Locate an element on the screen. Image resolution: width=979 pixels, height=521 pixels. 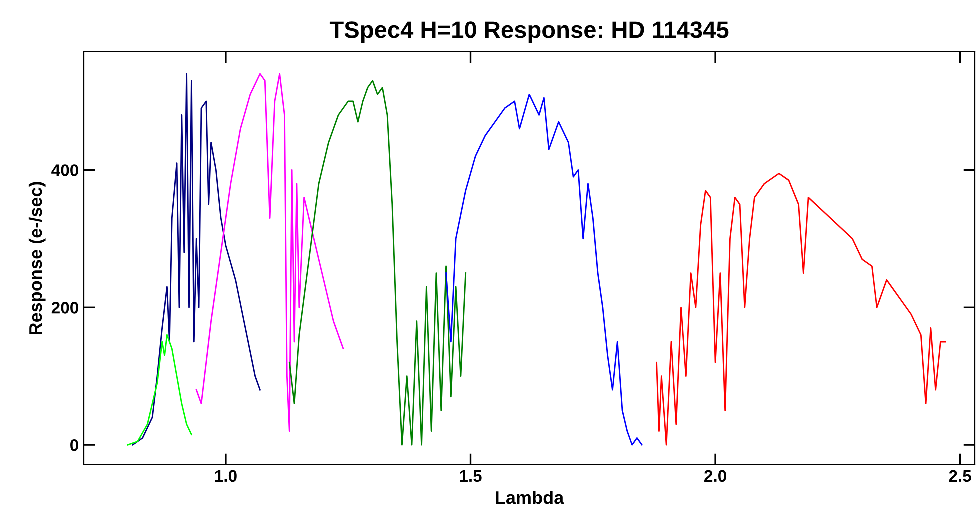
x-tick-label: 1.0 is located at coordinates (226, 476).